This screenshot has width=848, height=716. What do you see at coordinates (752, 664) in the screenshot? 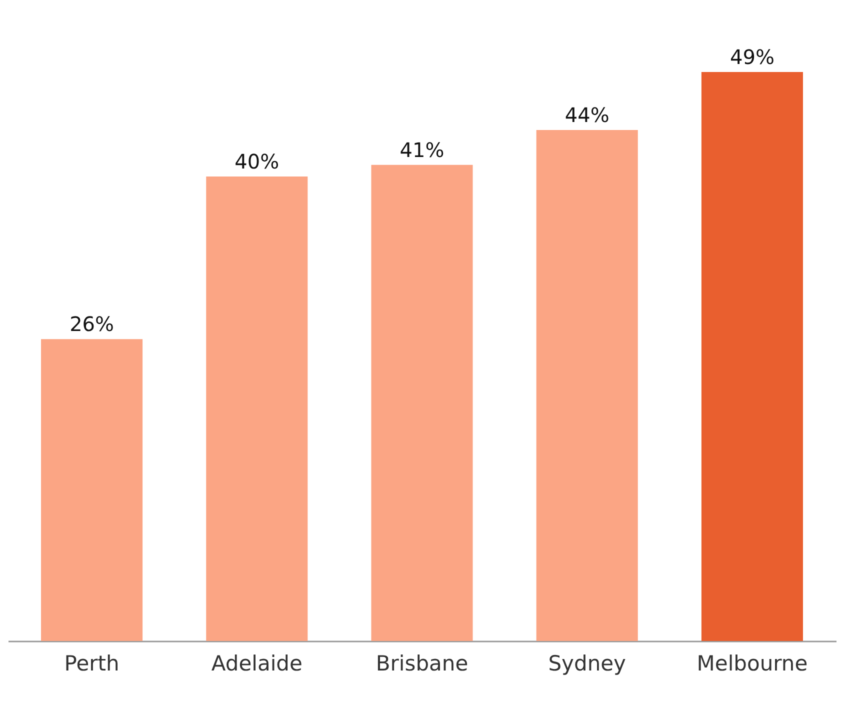
I see `x-tick-label: Melbourne` at bounding box center [752, 664].